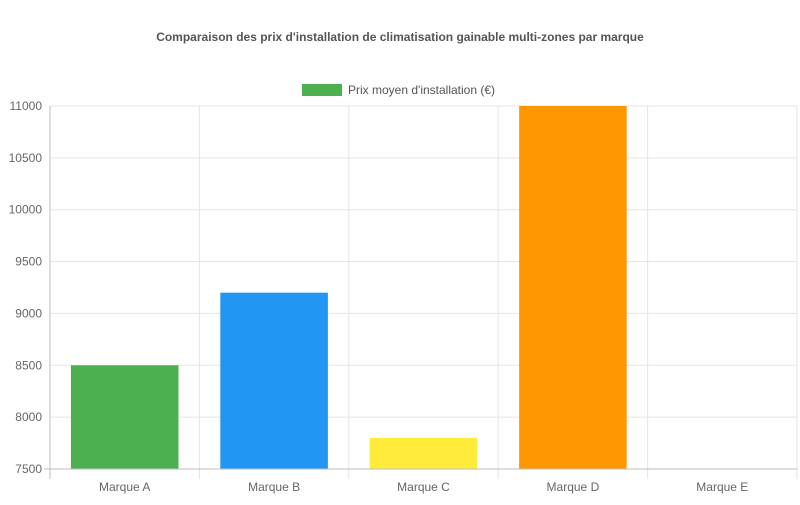 Image resolution: width=800 pixels, height=505 pixels. What do you see at coordinates (26, 210) in the screenshot?
I see `y-tick-label: 10000` at bounding box center [26, 210].